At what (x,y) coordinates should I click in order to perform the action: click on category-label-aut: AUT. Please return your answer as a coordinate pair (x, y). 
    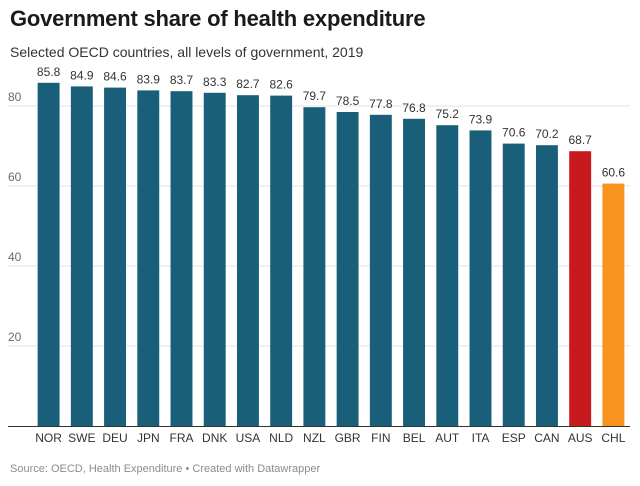
    Looking at the image, I should click on (447, 438).